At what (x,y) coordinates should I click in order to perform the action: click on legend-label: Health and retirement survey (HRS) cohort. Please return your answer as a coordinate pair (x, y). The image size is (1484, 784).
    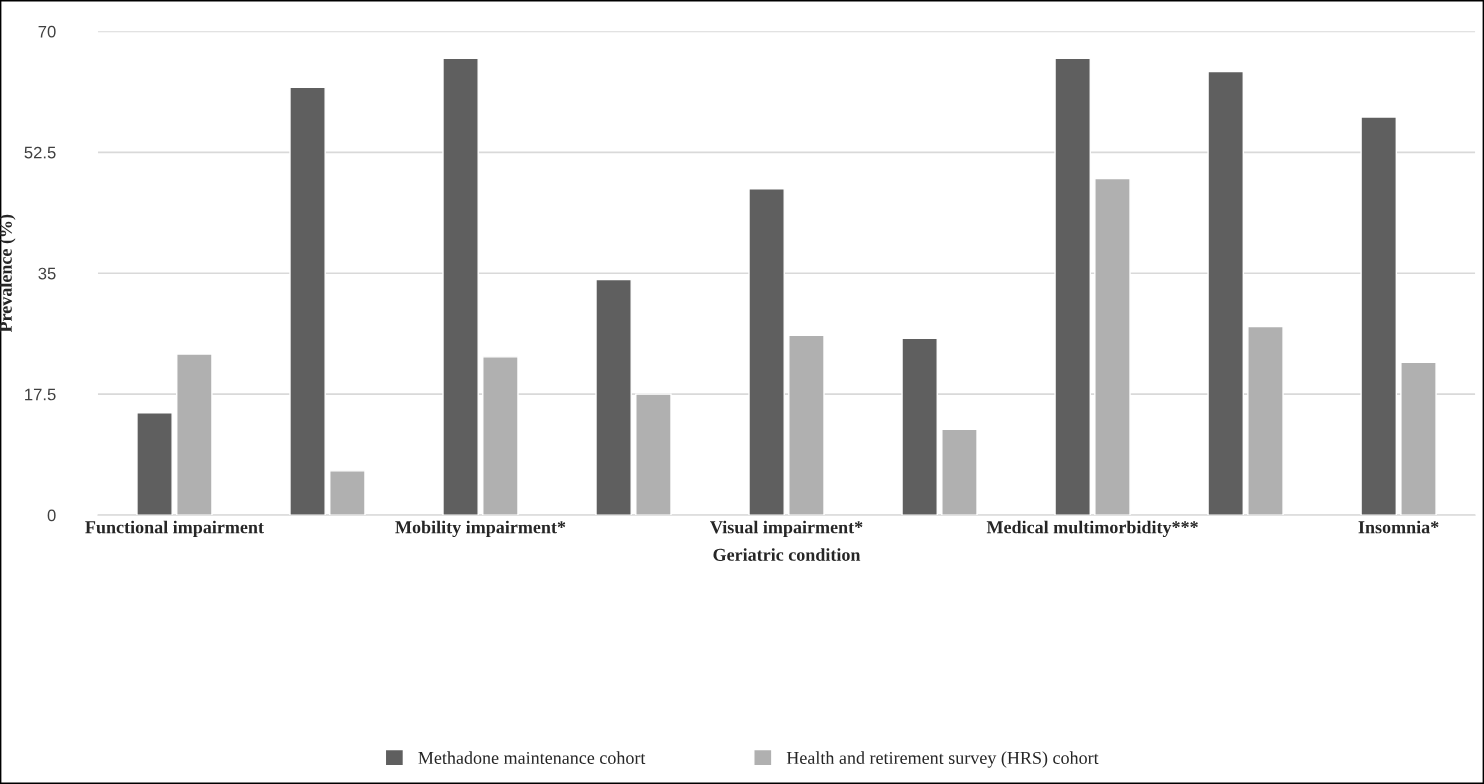
    Looking at the image, I should click on (942, 759).